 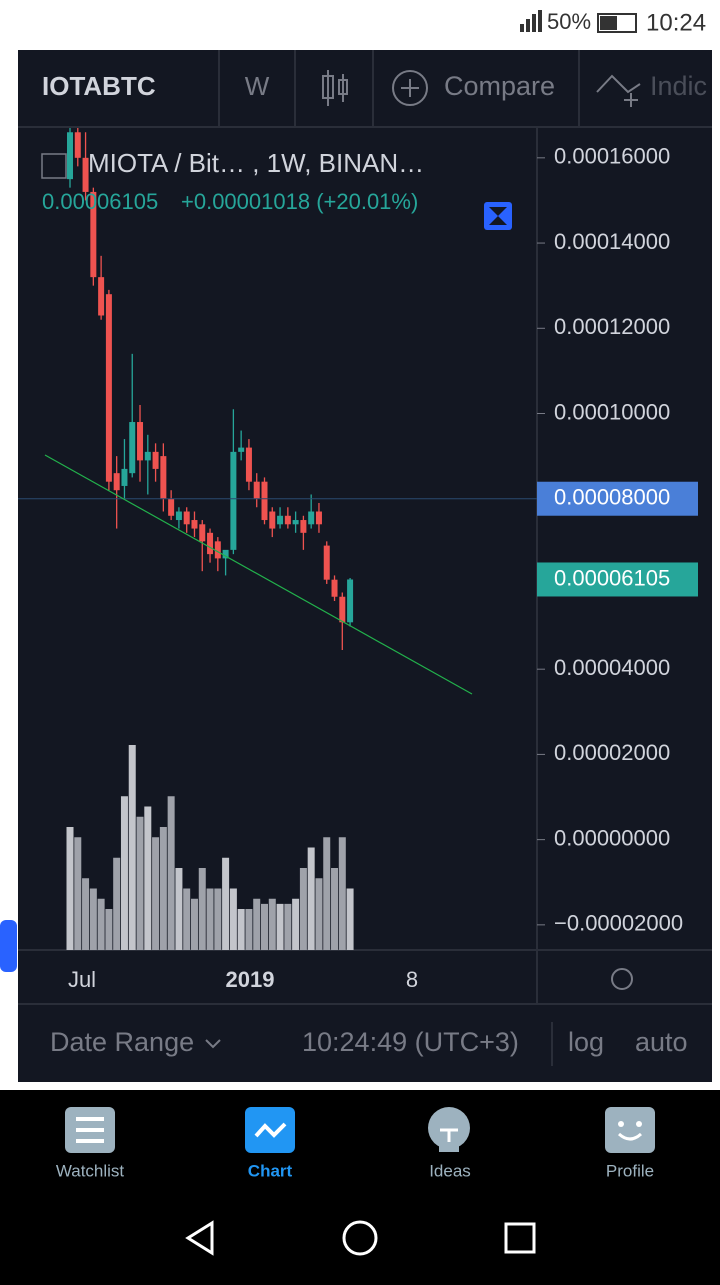 What do you see at coordinates (270, 1170) in the screenshot?
I see `tab-label: Chart` at bounding box center [270, 1170].